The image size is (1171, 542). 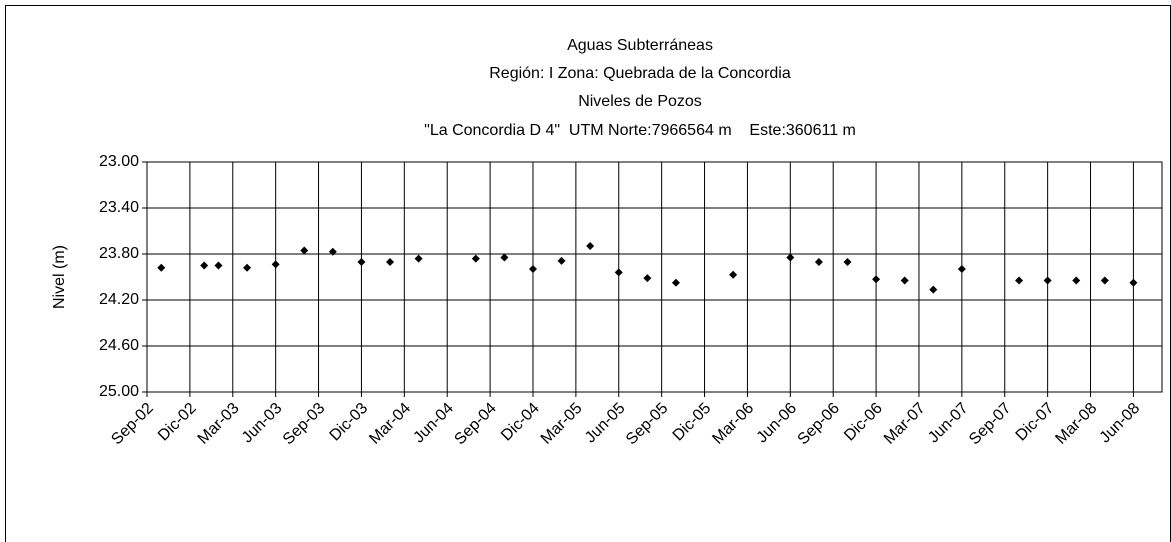 I want to click on chart-title: Región: I Zona: Quebrada de la Concordia, so click(x=640, y=73).